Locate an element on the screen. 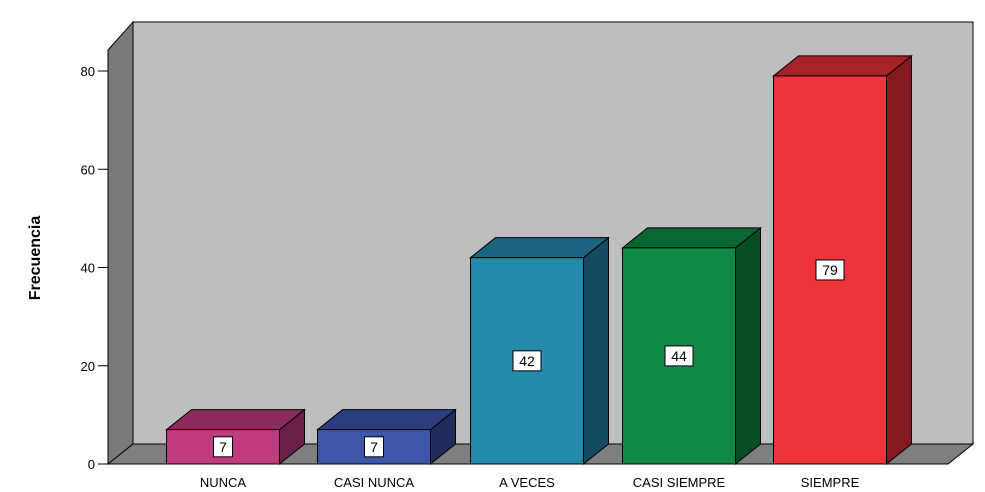  y-tick-label: 20 is located at coordinates (88, 366).